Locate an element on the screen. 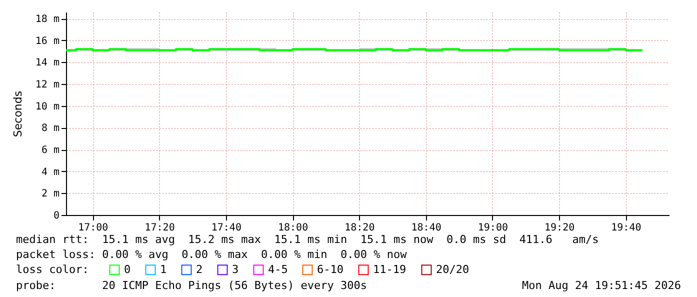  legend-label: 0 is located at coordinates (127, 269).